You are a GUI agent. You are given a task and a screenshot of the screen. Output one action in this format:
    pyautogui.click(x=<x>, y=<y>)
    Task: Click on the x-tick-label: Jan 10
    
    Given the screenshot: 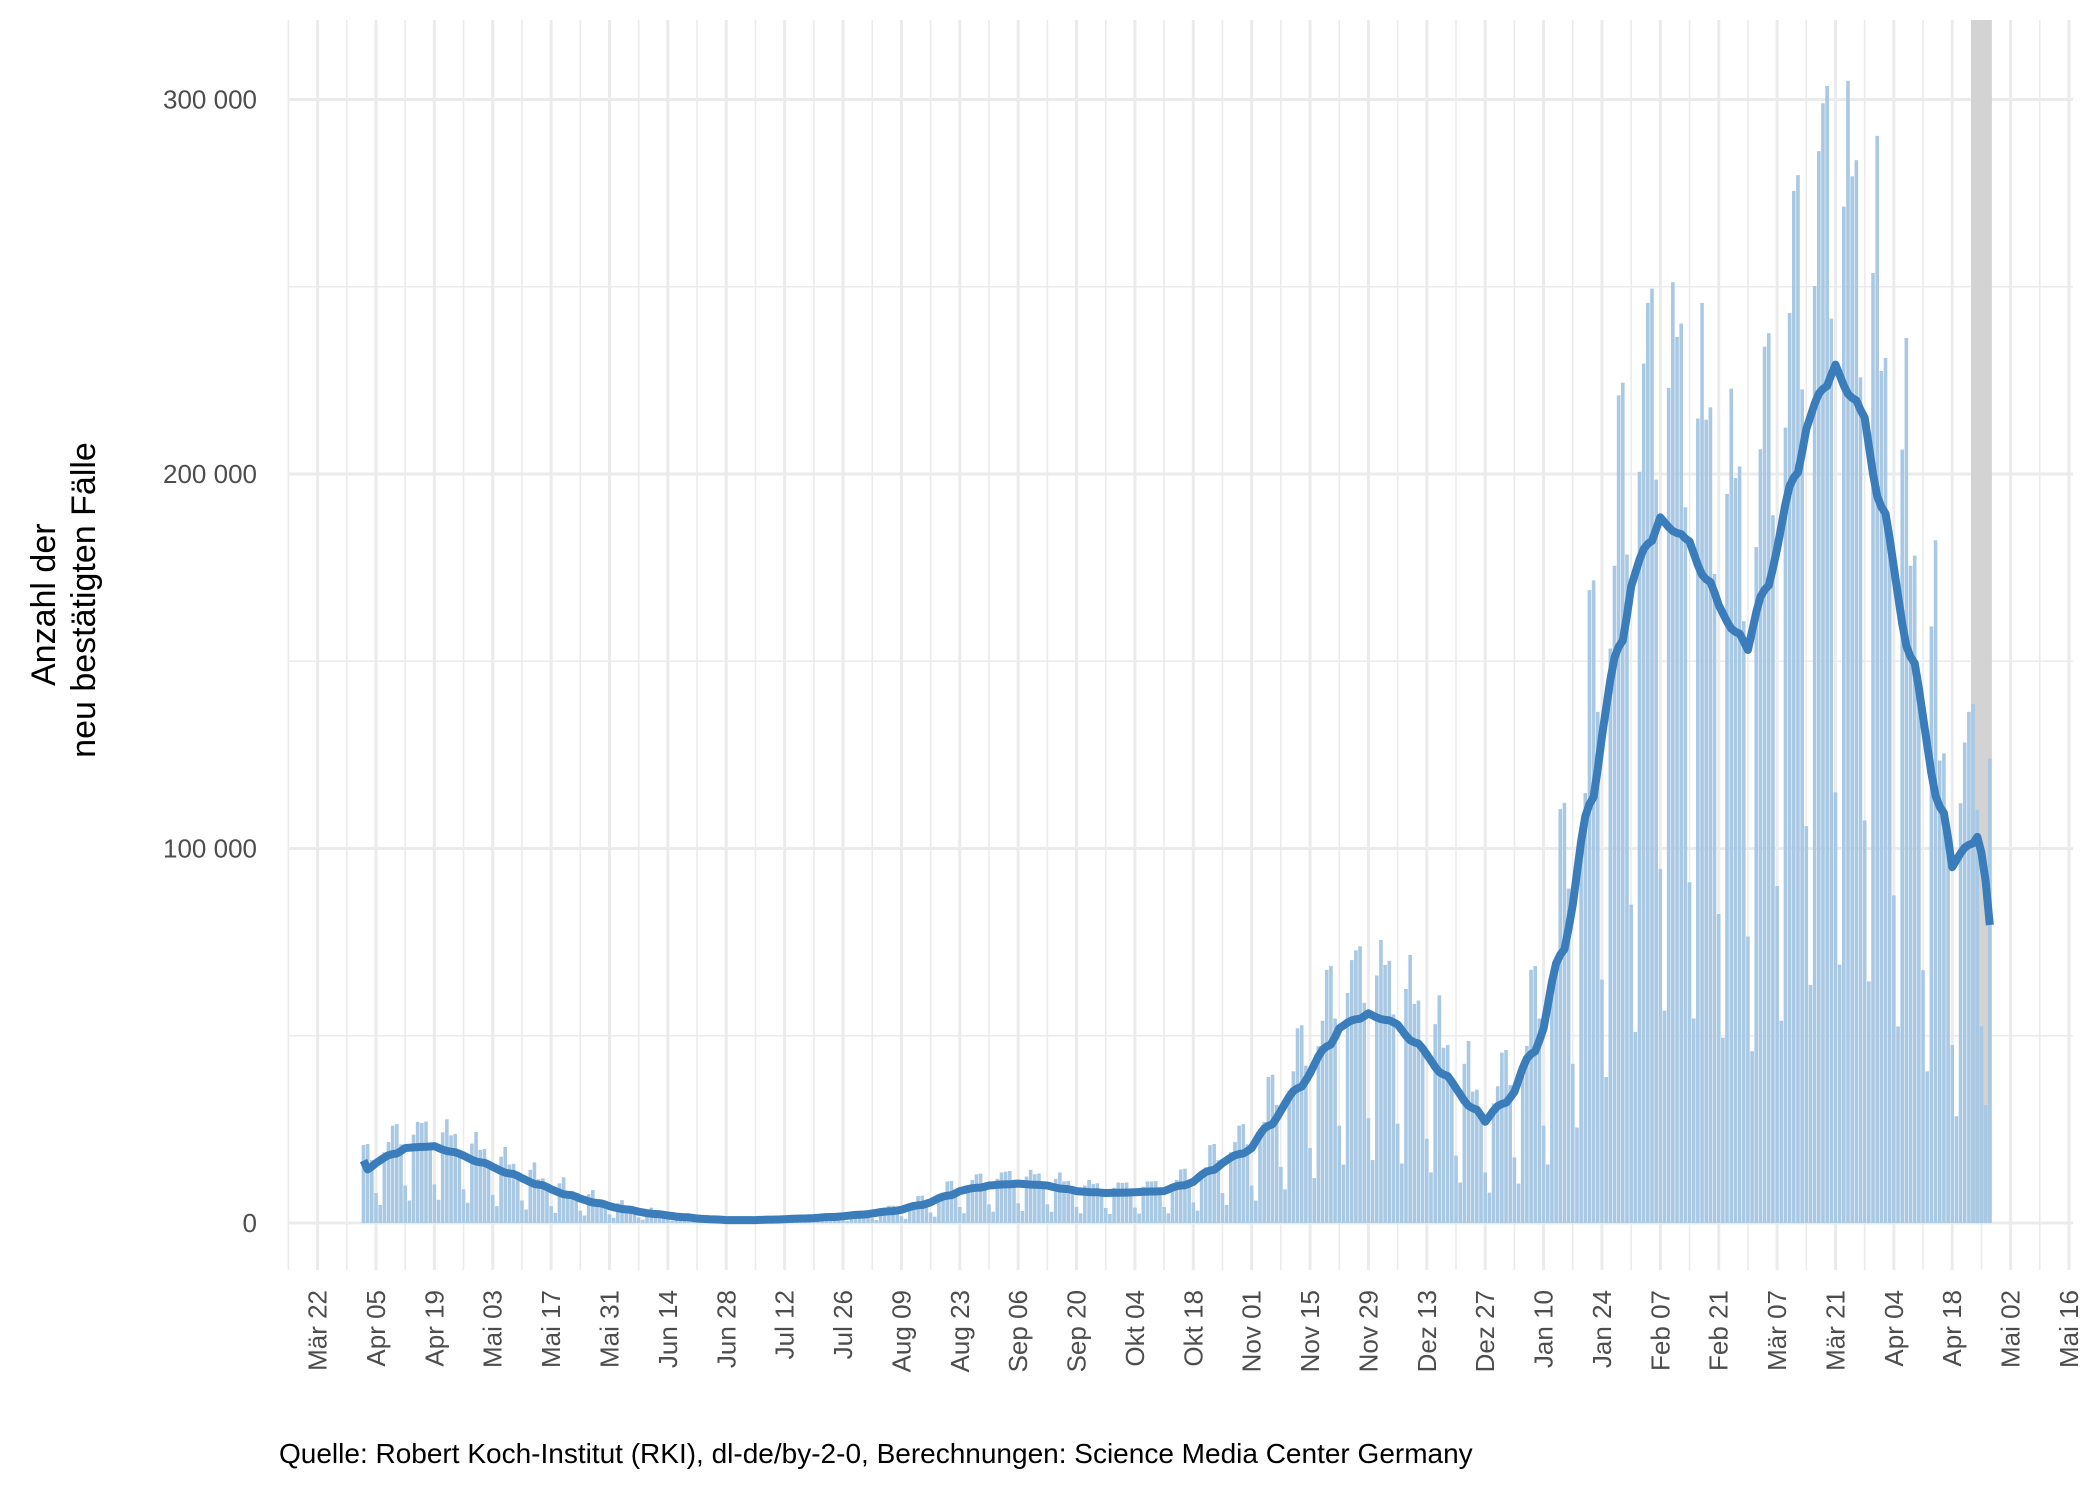 What is the action you would take?
    pyautogui.click(x=1544, y=1329)
    